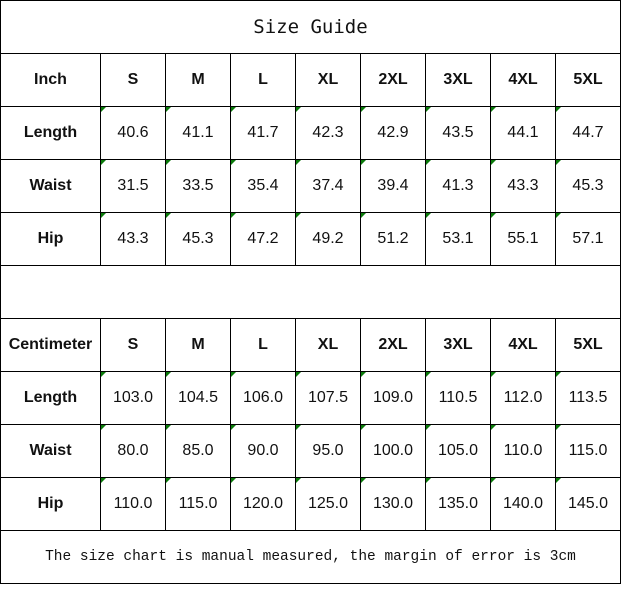 This screenshot has height=596, width=622. I want to click on measurement-cell: 44.1, so click(523, 133).